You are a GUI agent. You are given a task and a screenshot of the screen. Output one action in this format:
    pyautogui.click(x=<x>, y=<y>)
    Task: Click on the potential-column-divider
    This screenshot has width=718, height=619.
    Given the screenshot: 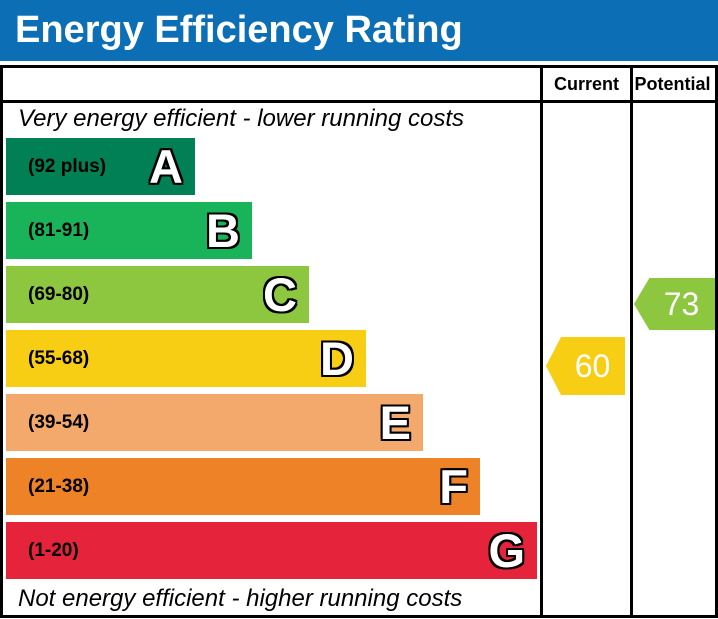 What is the action you would take?
    pyautogui.click(x=631, y=341)
    